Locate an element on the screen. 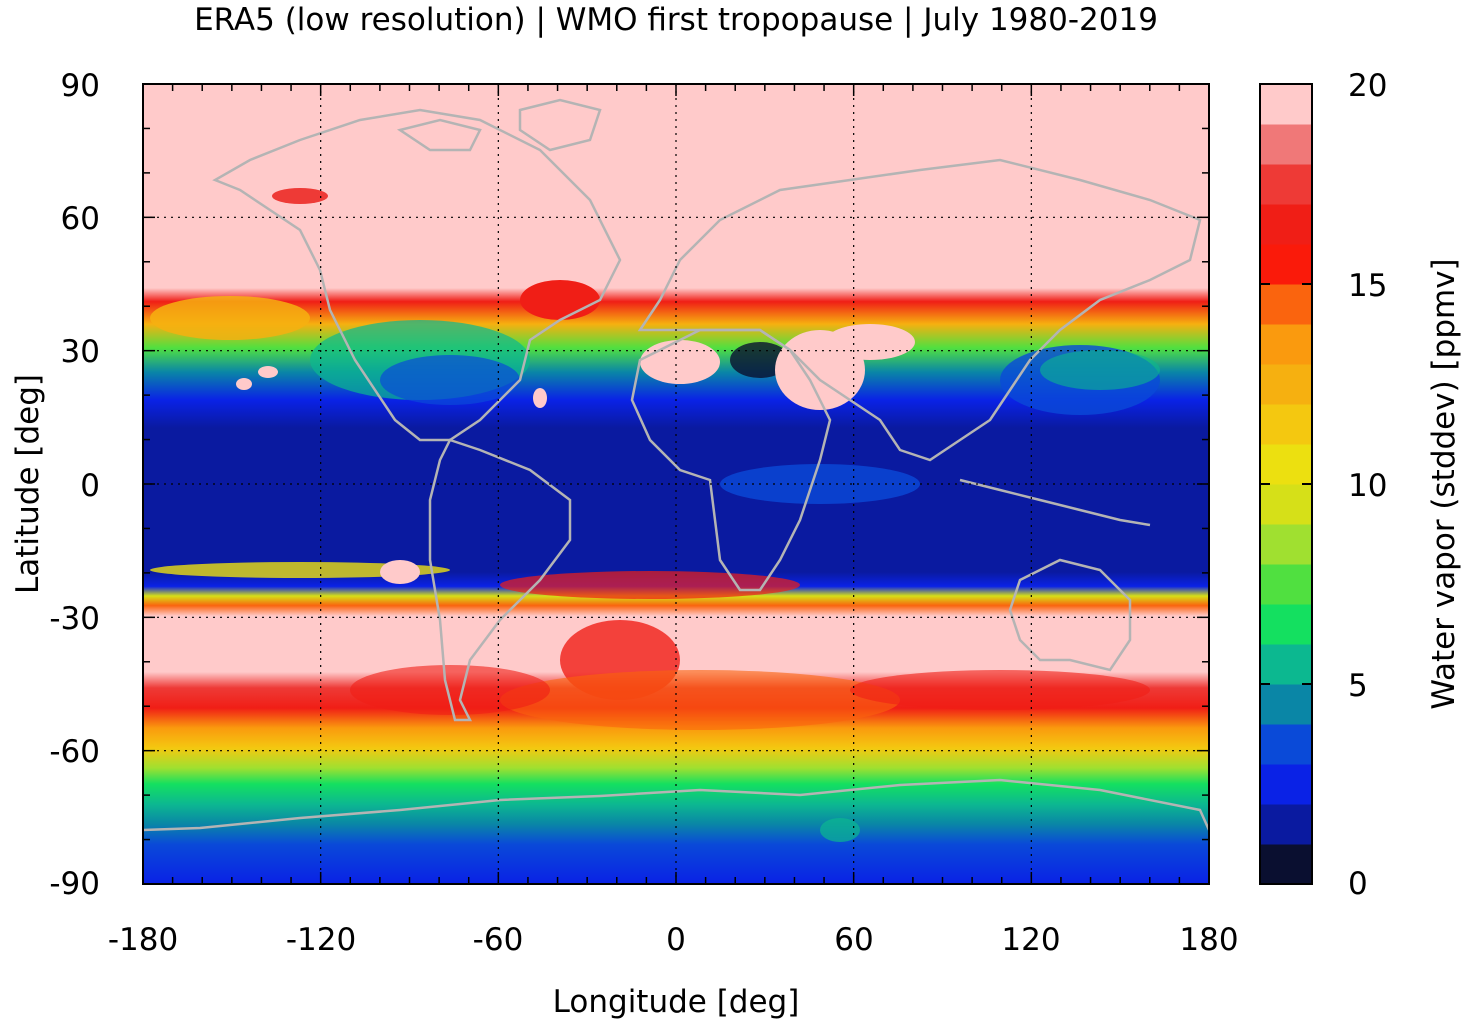 The image size is (1471, 1029). colorbar-label: Water vapor (stddev) [ppmv] is located at coordinates (1444, 484).